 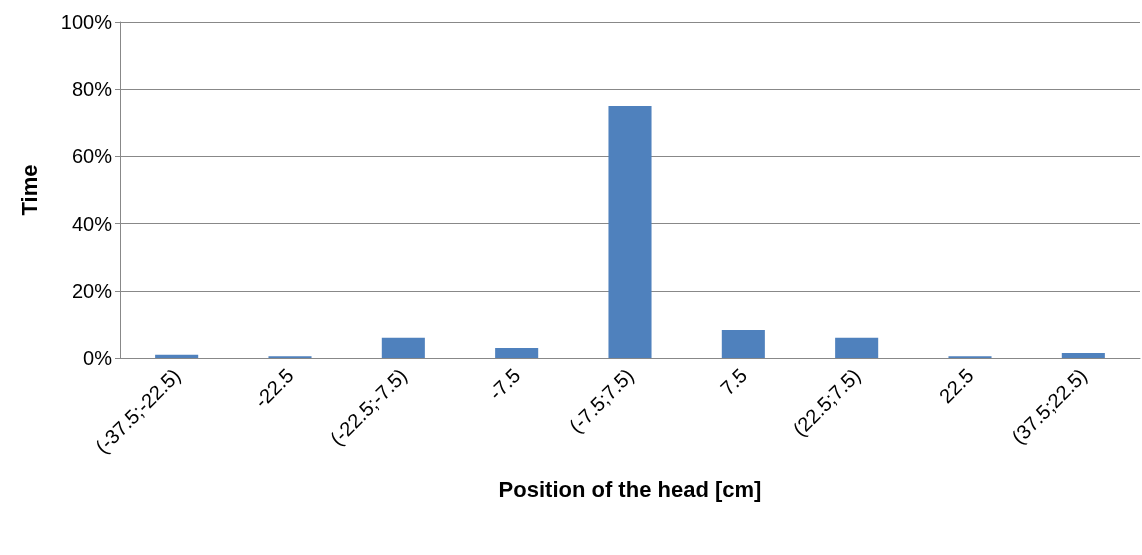 I want to click on x-axis-title: Position of the head [cm], so click(x=630, y=489).